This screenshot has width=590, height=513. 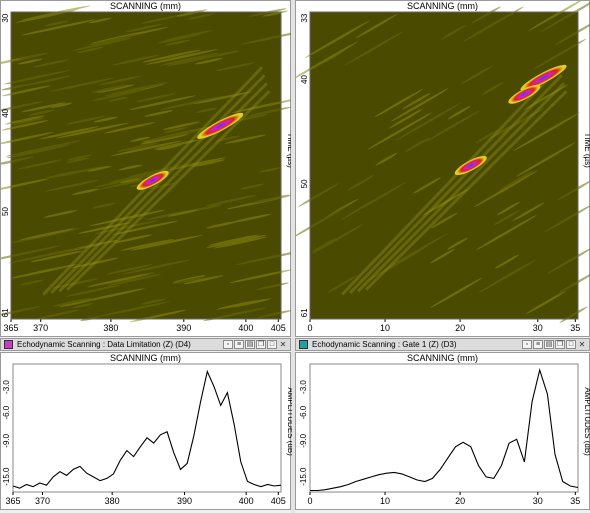 What do you see at coordinates (303, 440) in the screenshot?
I see `y-tick-label: -9.0` at bounding box center [303, 440].